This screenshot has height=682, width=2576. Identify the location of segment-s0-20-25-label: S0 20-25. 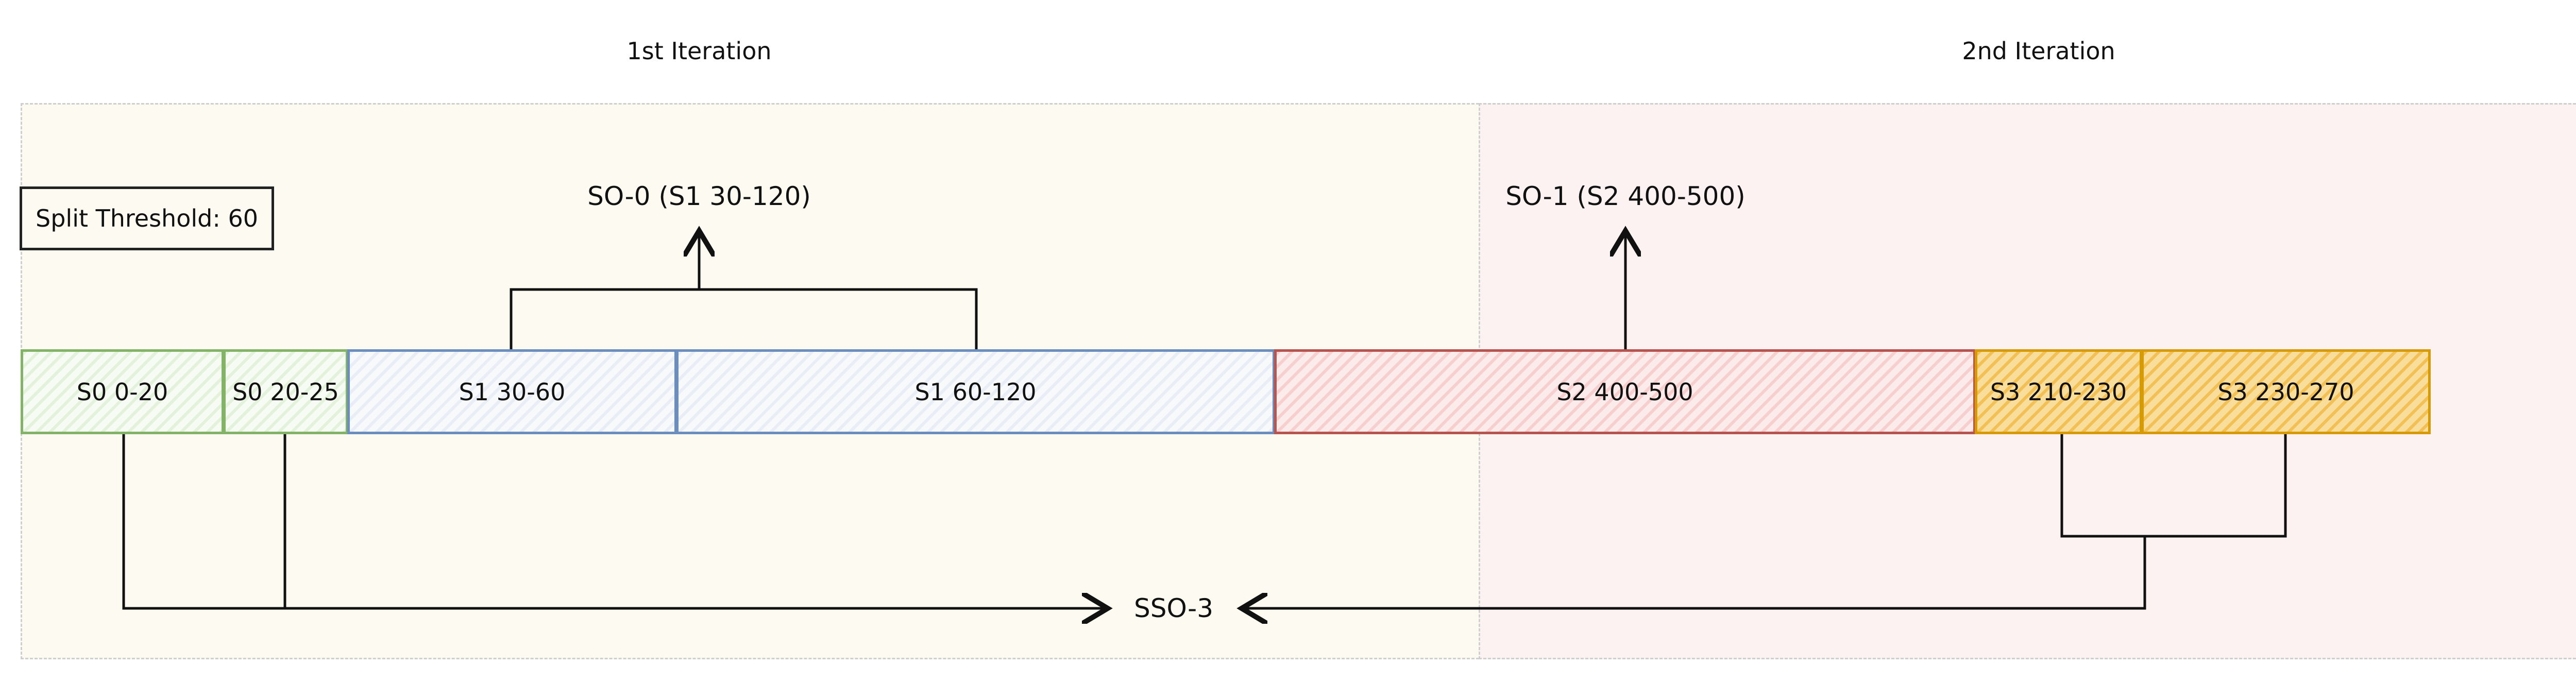
(286, 392).